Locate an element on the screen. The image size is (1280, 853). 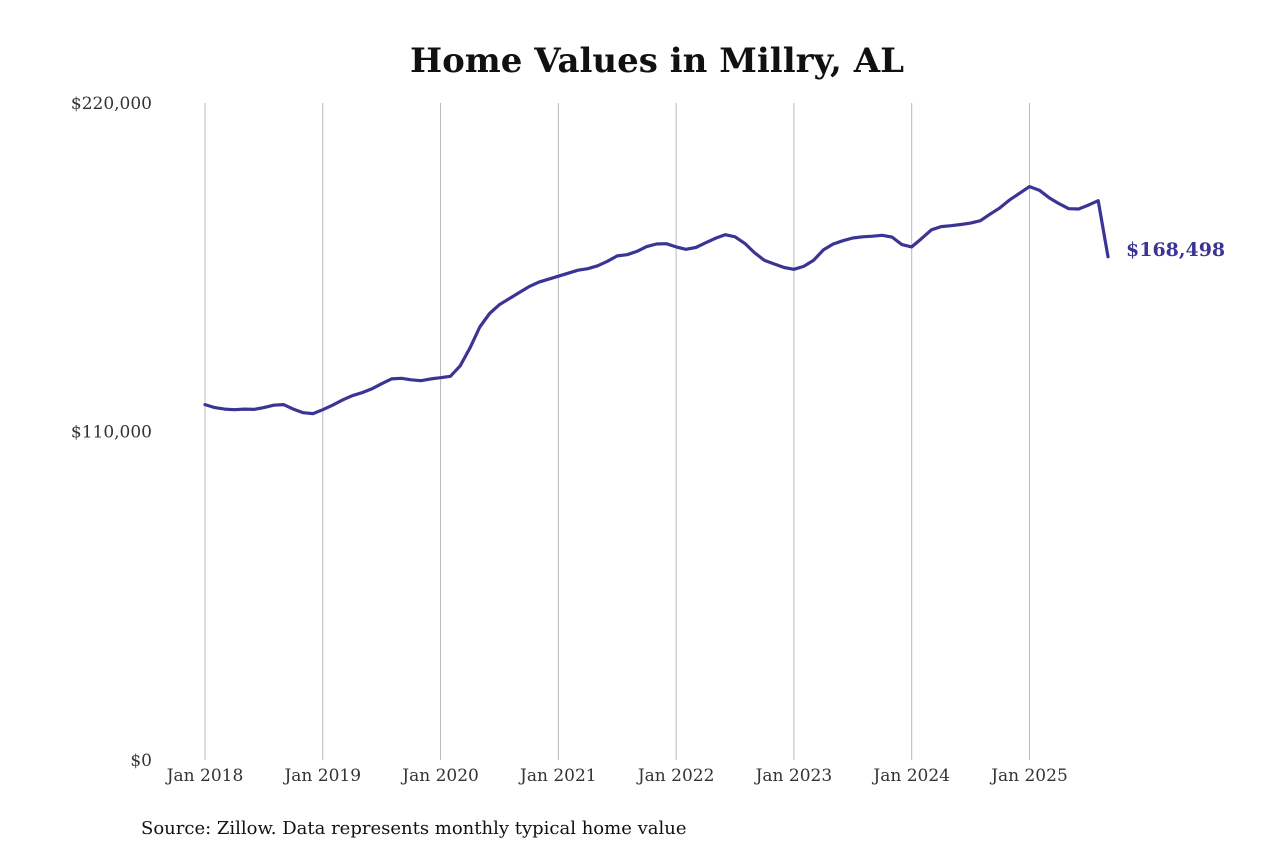
x-tick-label: Jan 2018 is located at coordinates (204, 776).